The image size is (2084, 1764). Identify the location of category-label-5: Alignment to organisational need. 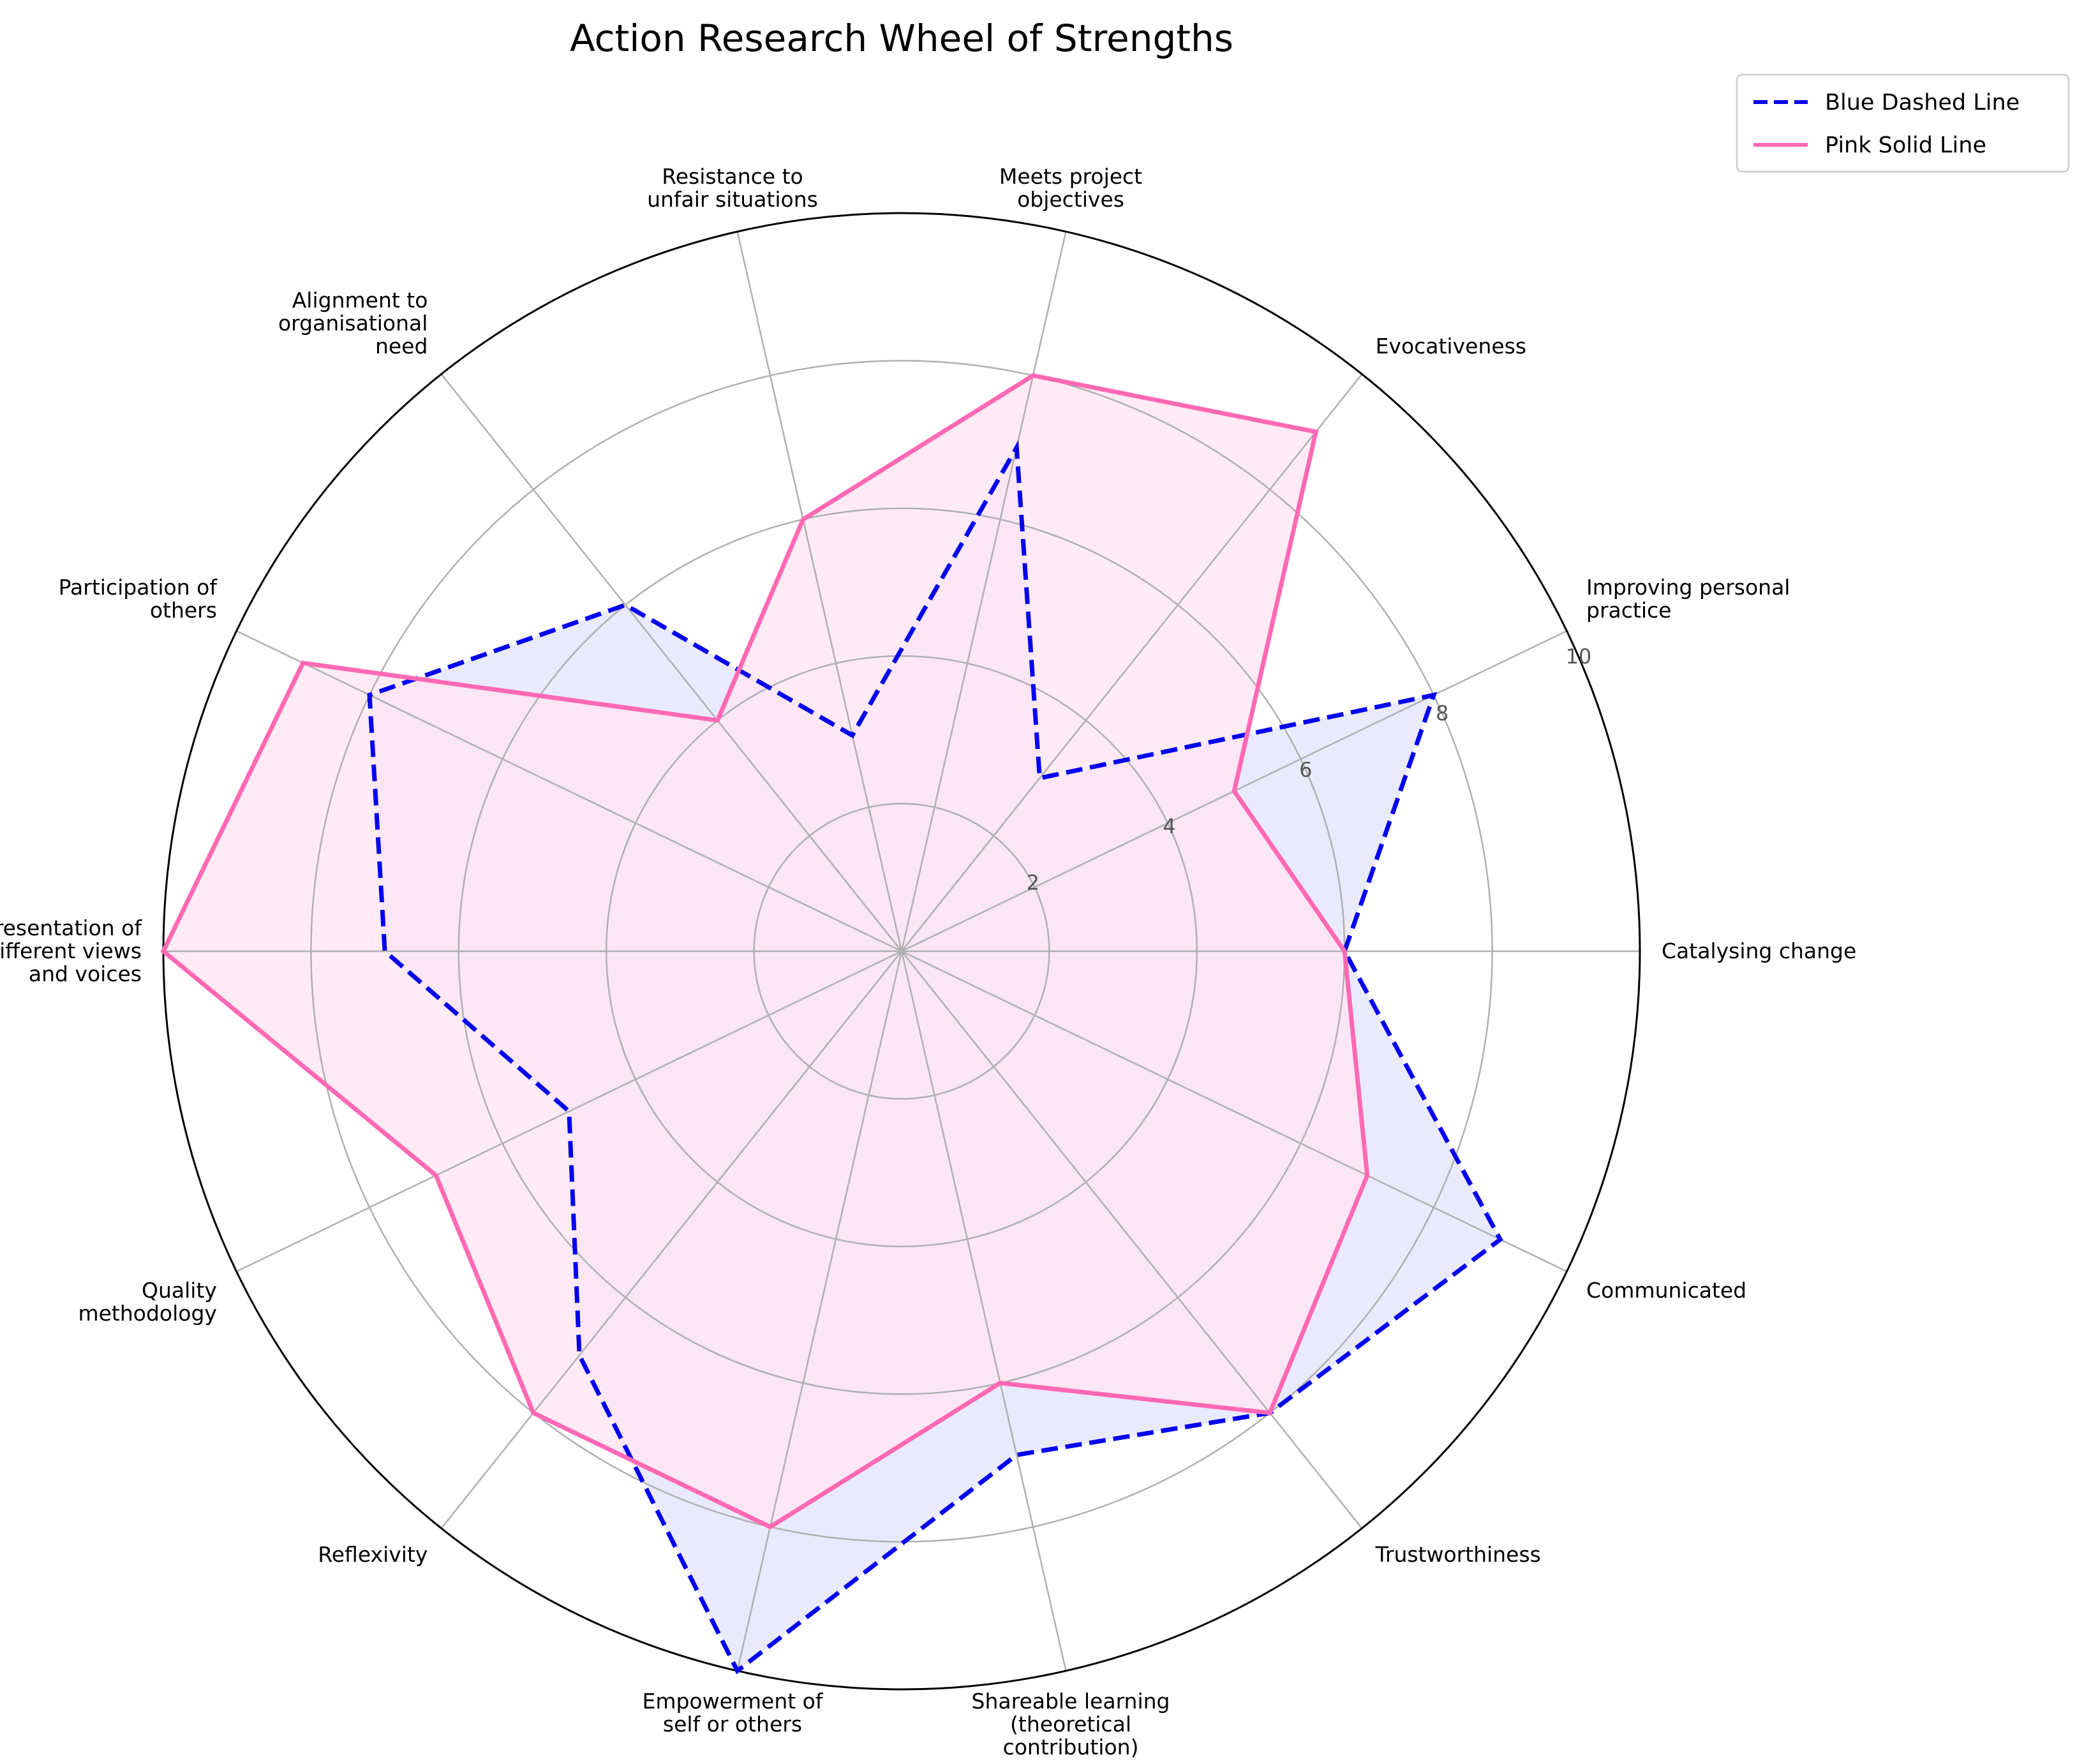
(353, 323).